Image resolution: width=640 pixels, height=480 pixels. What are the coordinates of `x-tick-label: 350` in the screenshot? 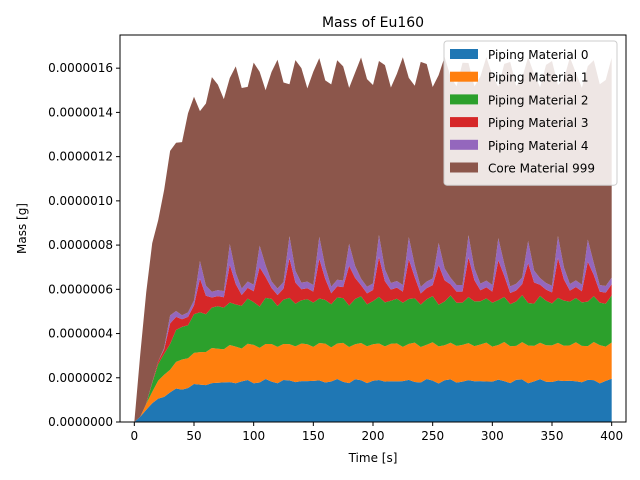 It's located at (552, 436).